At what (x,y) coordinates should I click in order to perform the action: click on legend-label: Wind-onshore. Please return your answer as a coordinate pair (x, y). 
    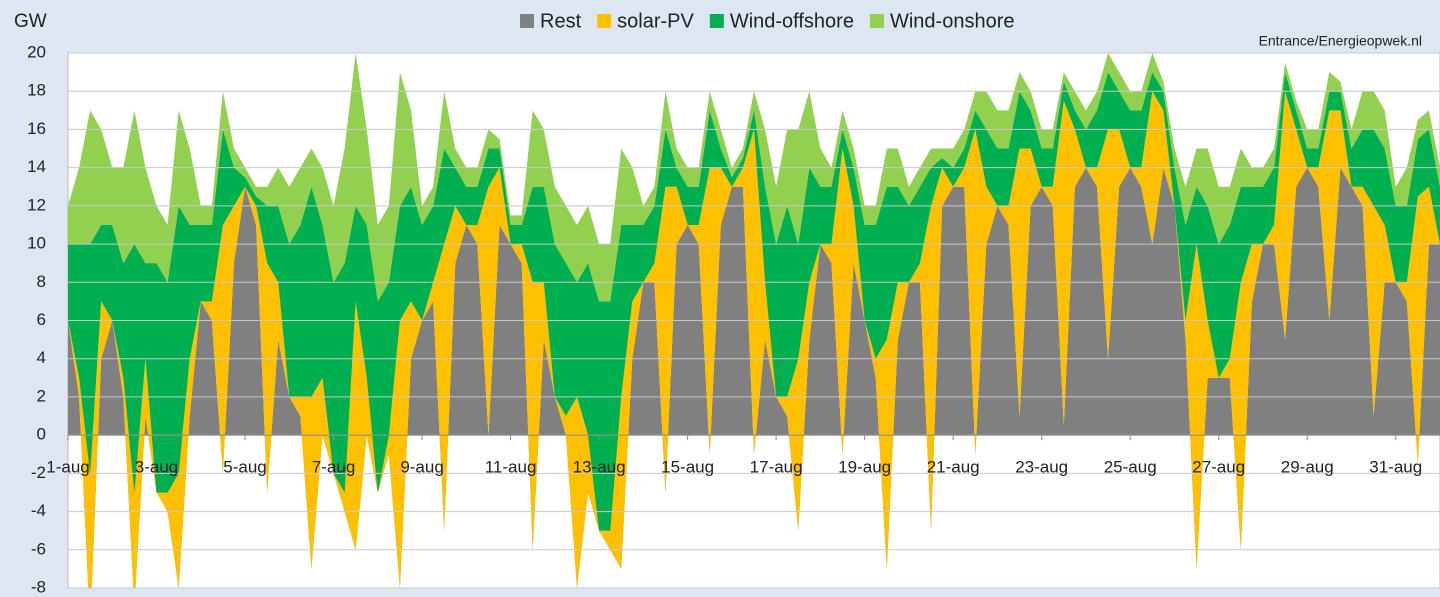
    Looking at the image, I should click on (952, 21).